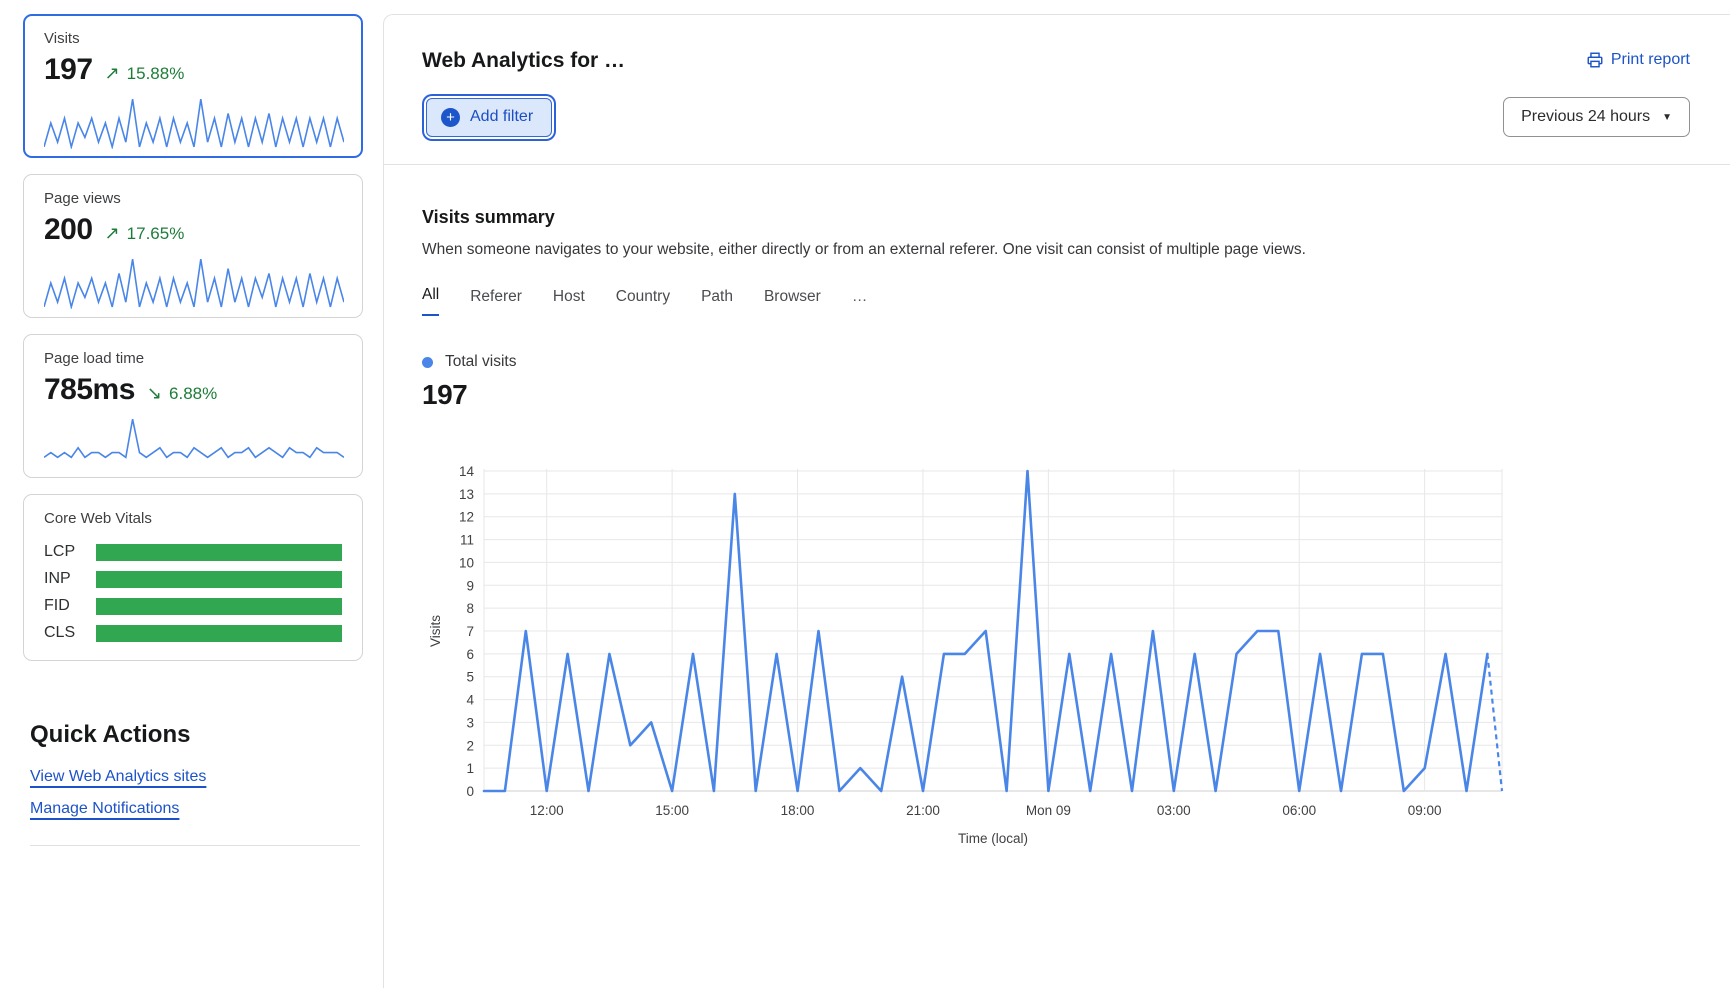 The image size is (1730, 988). I want to click on svg-text: 9, so click(470, 585).